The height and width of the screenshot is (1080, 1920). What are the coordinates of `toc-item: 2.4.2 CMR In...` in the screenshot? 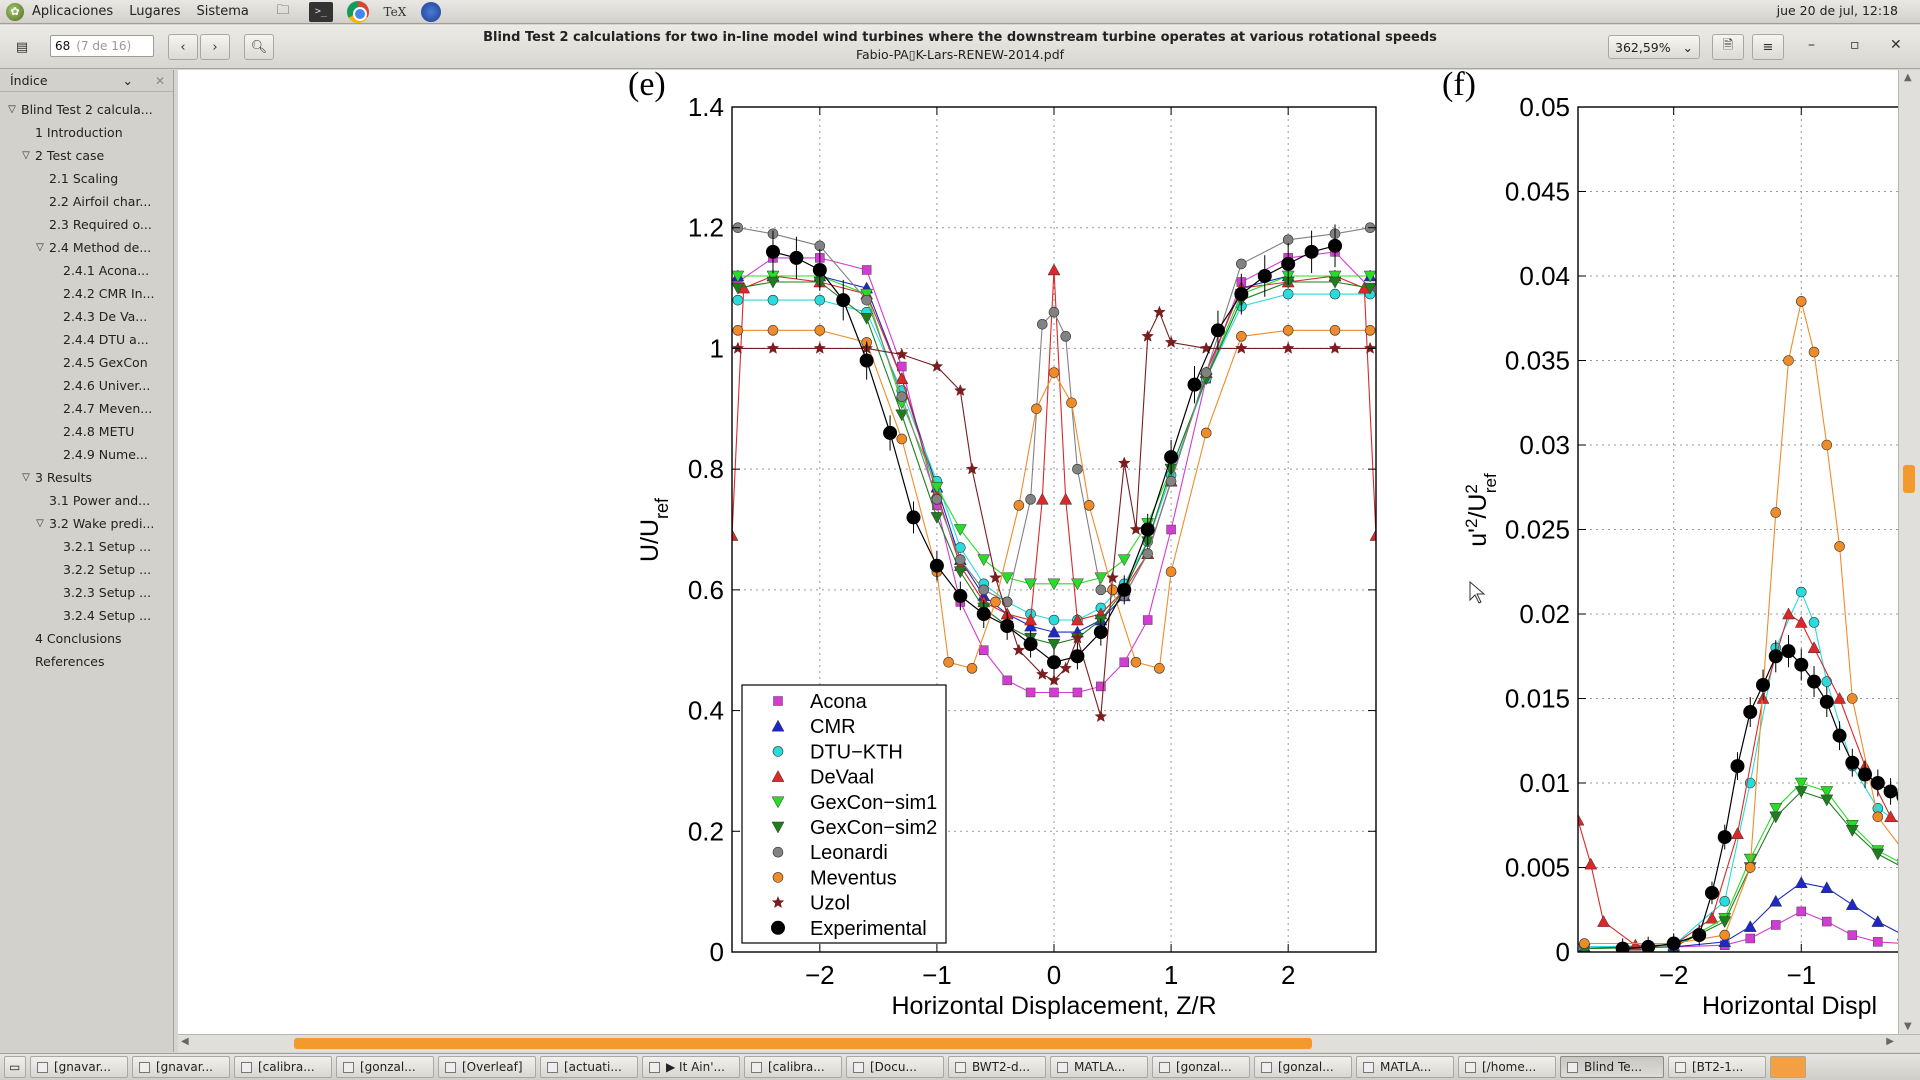 It's located at (86, 293).